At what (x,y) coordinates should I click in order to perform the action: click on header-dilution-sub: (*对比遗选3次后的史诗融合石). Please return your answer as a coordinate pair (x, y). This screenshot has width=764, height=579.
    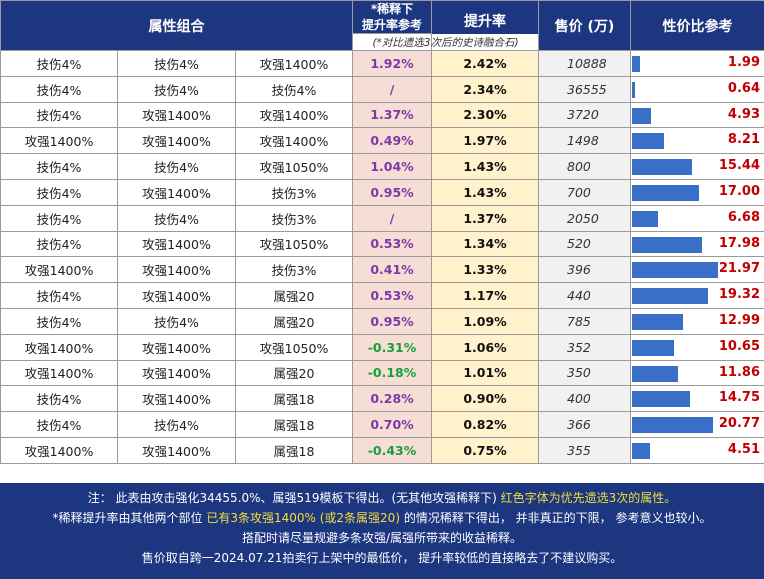
    Looking at the image, I should click on (445, 42).